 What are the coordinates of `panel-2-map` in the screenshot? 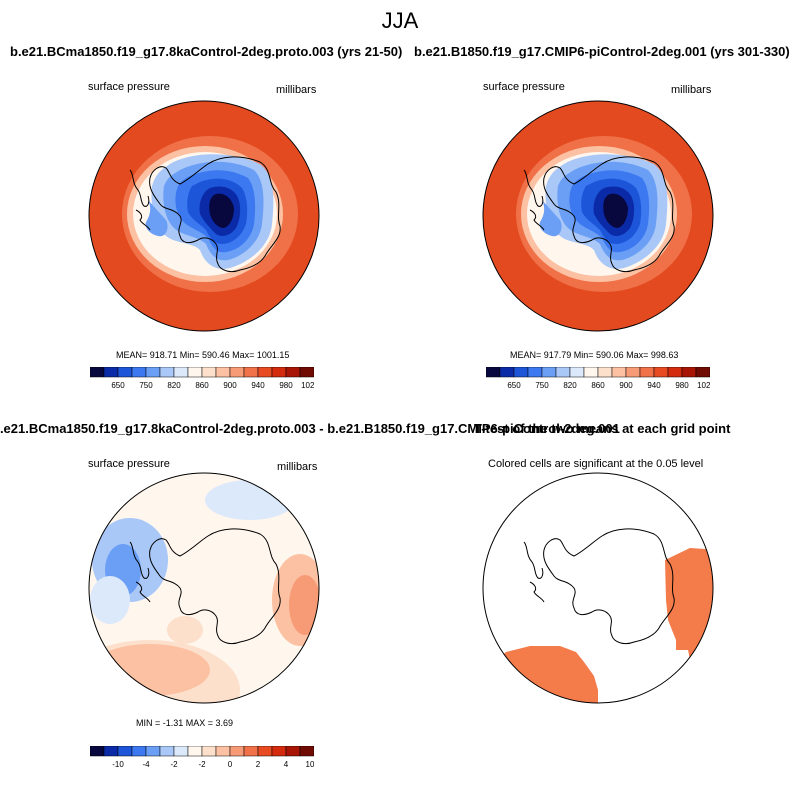 It's located at (598, 216).